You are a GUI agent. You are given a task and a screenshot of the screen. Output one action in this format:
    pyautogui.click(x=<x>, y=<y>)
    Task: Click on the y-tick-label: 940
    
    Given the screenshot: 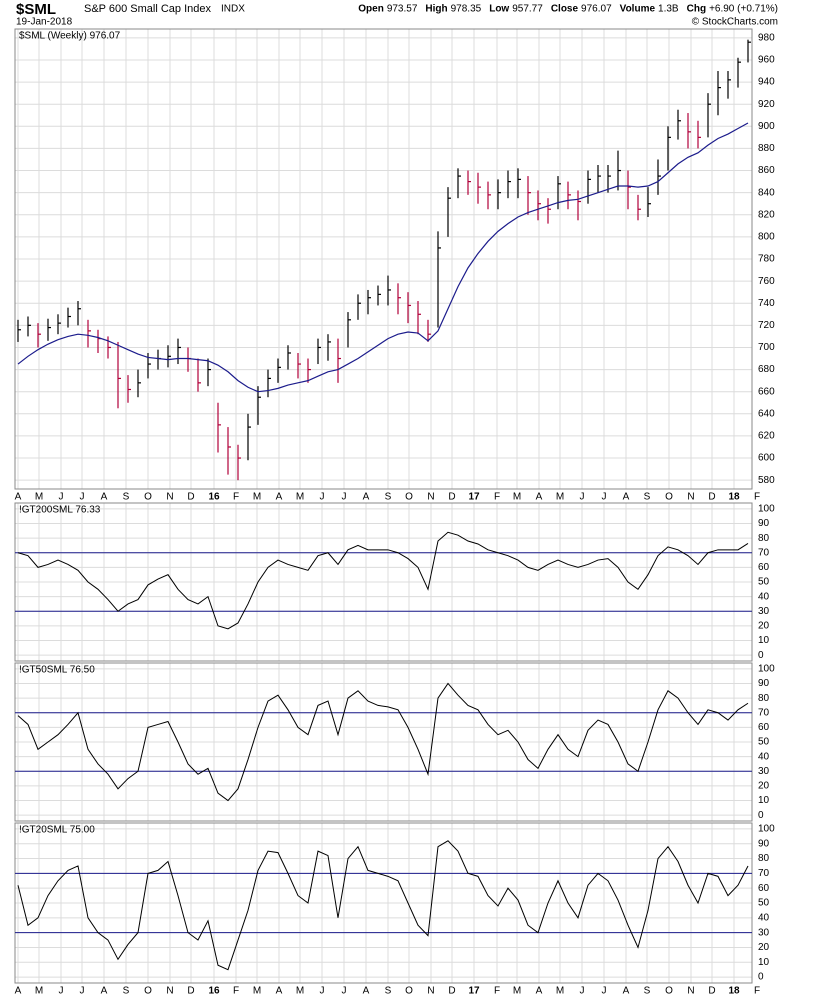 What is the action you would take?
    pyautogui.click(x=766, y=82)
    